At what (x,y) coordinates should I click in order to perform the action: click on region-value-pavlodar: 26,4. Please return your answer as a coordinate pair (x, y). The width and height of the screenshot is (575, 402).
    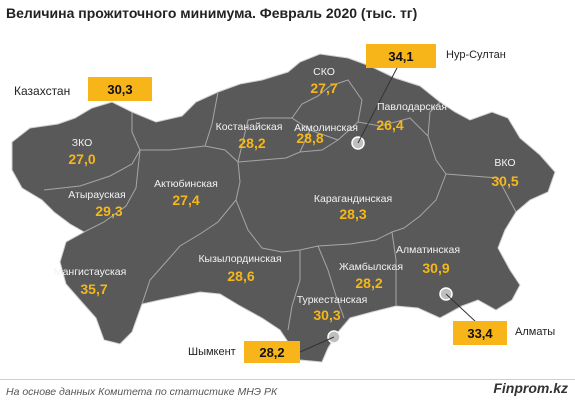
    Looking at the image, I should click on (390, 125).